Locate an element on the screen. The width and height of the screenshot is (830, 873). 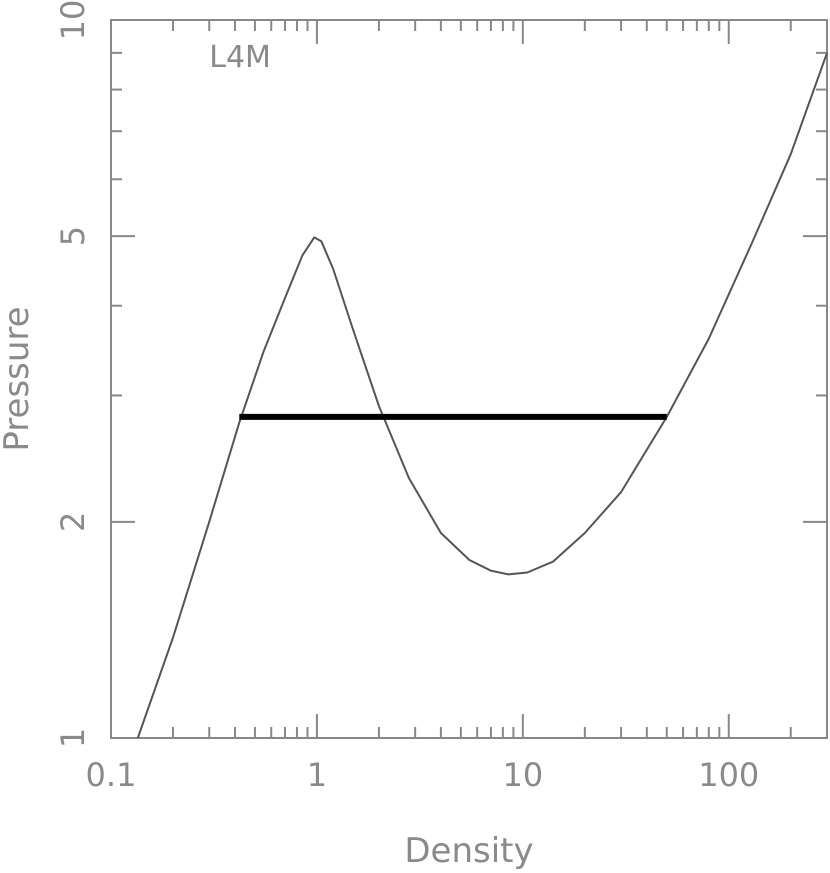
y-tick-labels: 1 2 5 10 is located at coordinates (73, 374).